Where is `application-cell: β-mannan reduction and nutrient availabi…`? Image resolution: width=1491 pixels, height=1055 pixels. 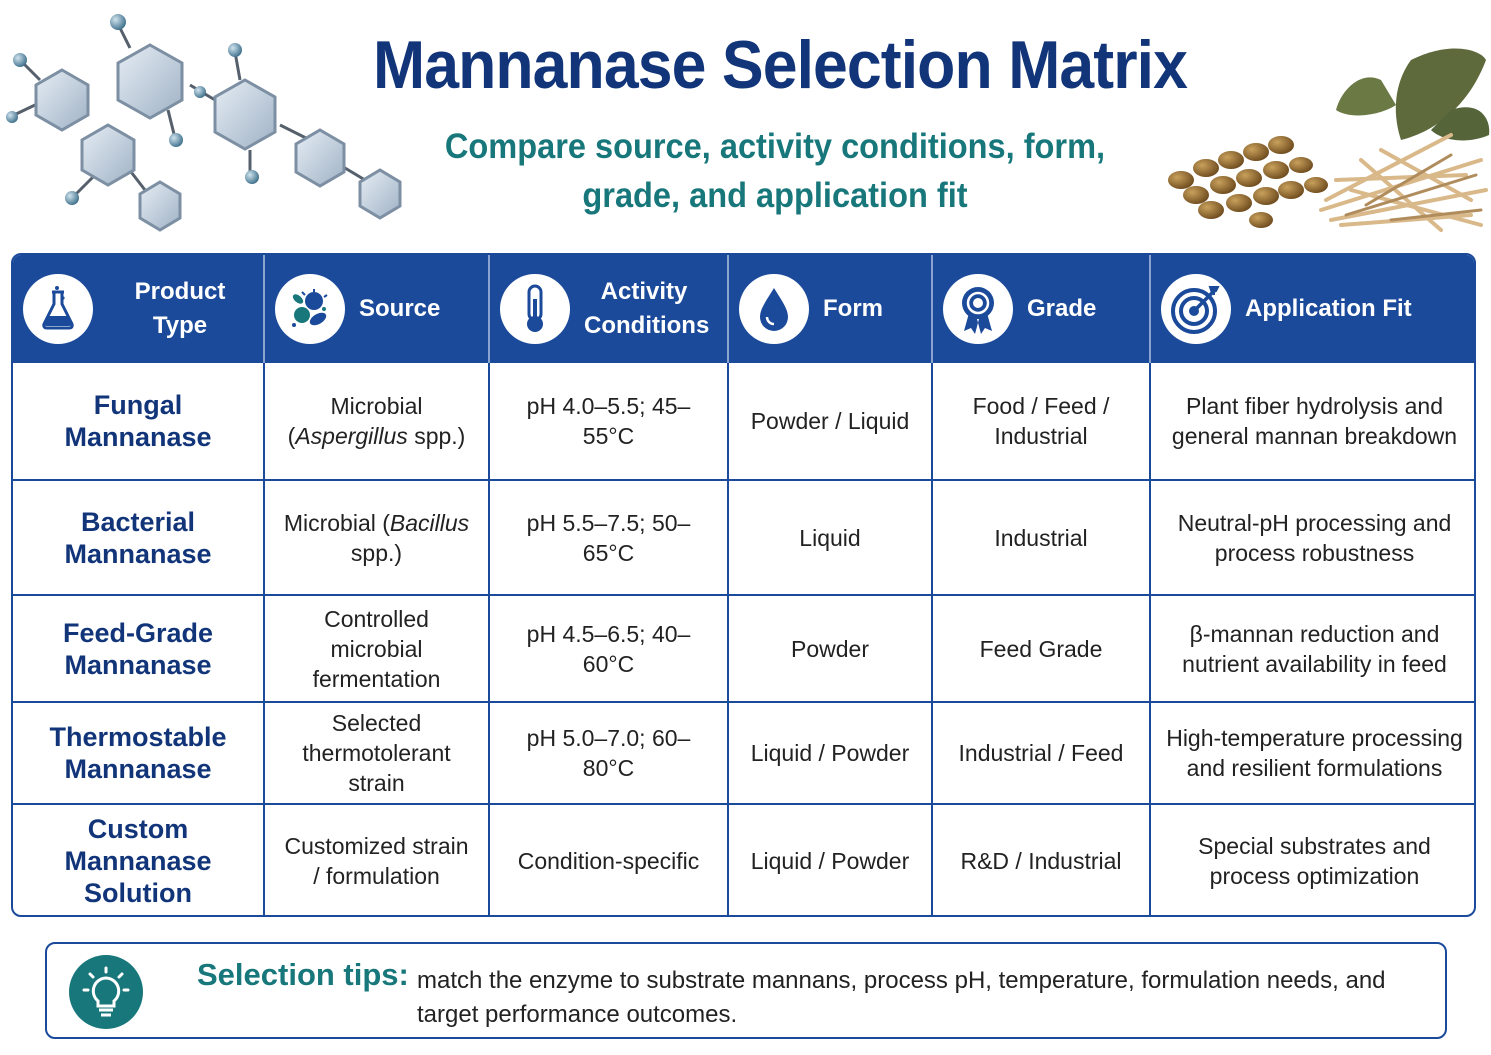
application-cell: β-mannan reduction and nutrient availabi… is located at coordinates (1312, 648).